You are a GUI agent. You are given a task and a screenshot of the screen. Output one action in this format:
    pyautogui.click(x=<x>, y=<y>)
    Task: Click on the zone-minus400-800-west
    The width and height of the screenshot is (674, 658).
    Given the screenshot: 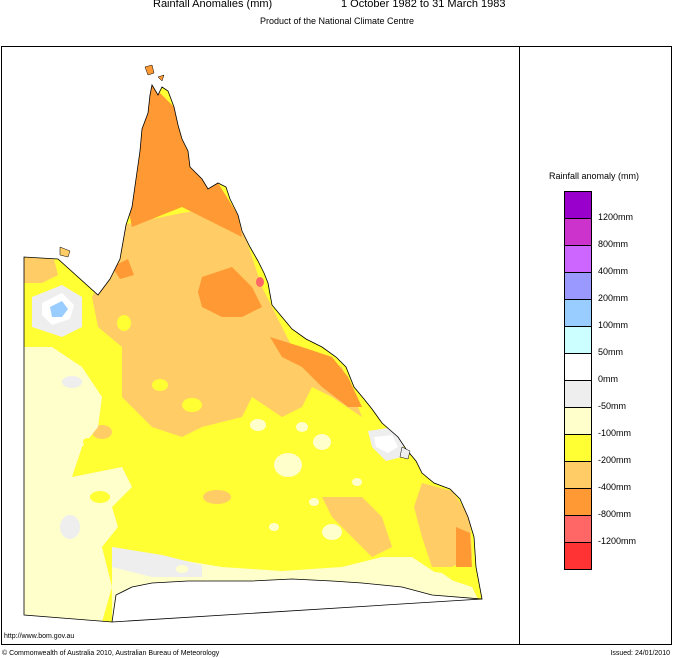 What is the action you would take?
    pyautogui.click(x=123, y=269)
    